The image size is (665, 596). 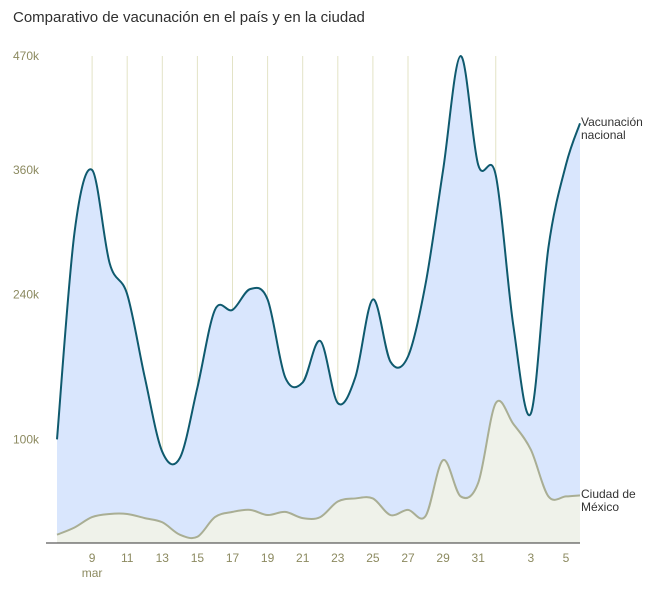 I want to click on x-tick-label: 21, so click(x=303, y=558).